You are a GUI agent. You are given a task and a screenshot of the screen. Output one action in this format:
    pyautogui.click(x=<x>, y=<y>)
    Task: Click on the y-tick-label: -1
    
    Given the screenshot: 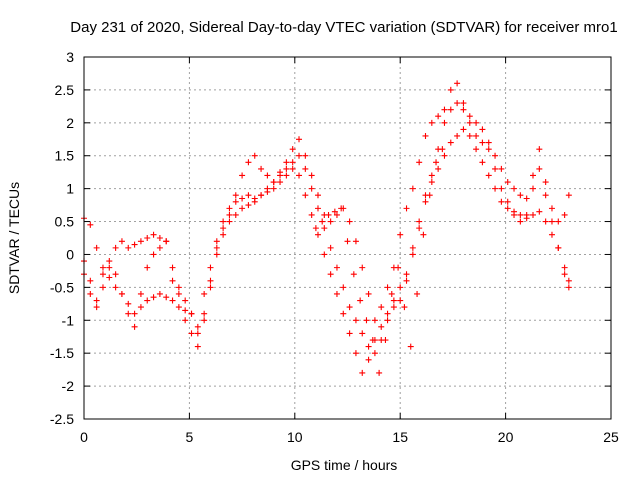 What is the action you would take?
    pyautogui.click(x=68, y=320)
    